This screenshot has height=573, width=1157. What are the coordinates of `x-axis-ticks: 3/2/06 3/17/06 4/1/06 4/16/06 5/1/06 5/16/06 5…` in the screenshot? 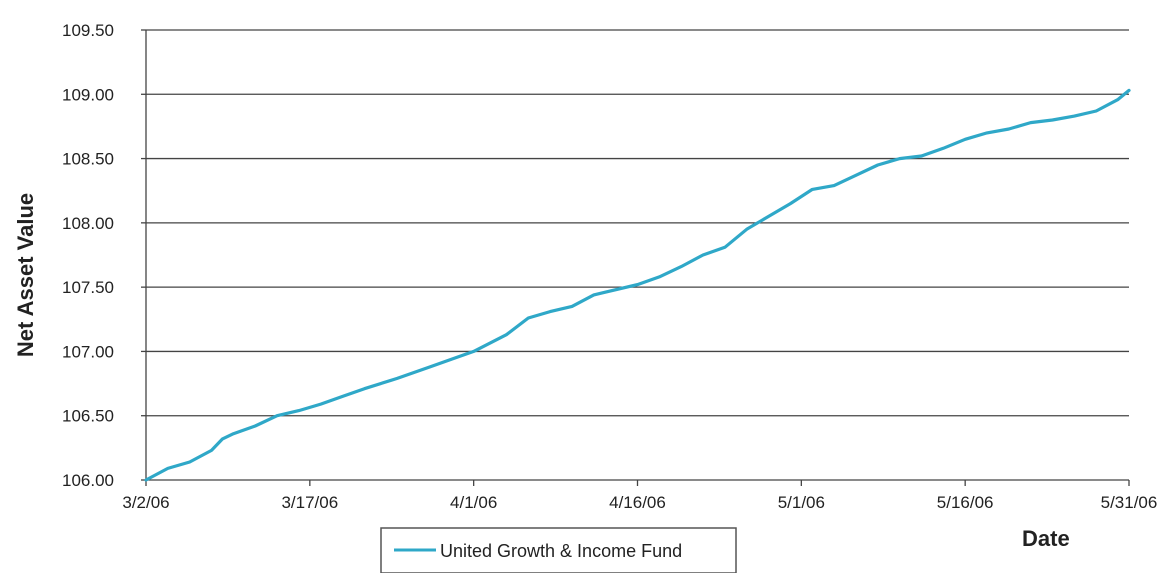 It's located at (639, 496).